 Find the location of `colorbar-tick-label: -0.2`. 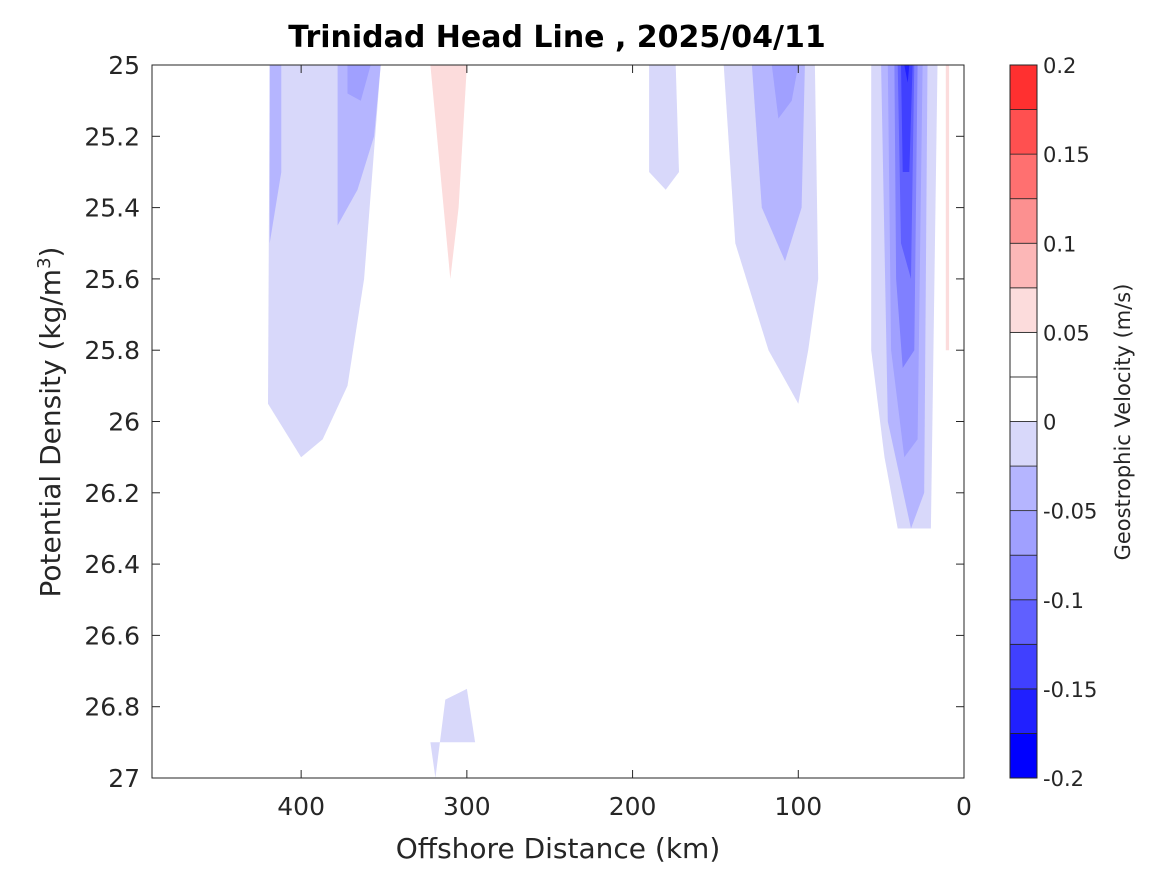

colorbar-tick-label: -0.2 is located at coordinates (1063, 779).